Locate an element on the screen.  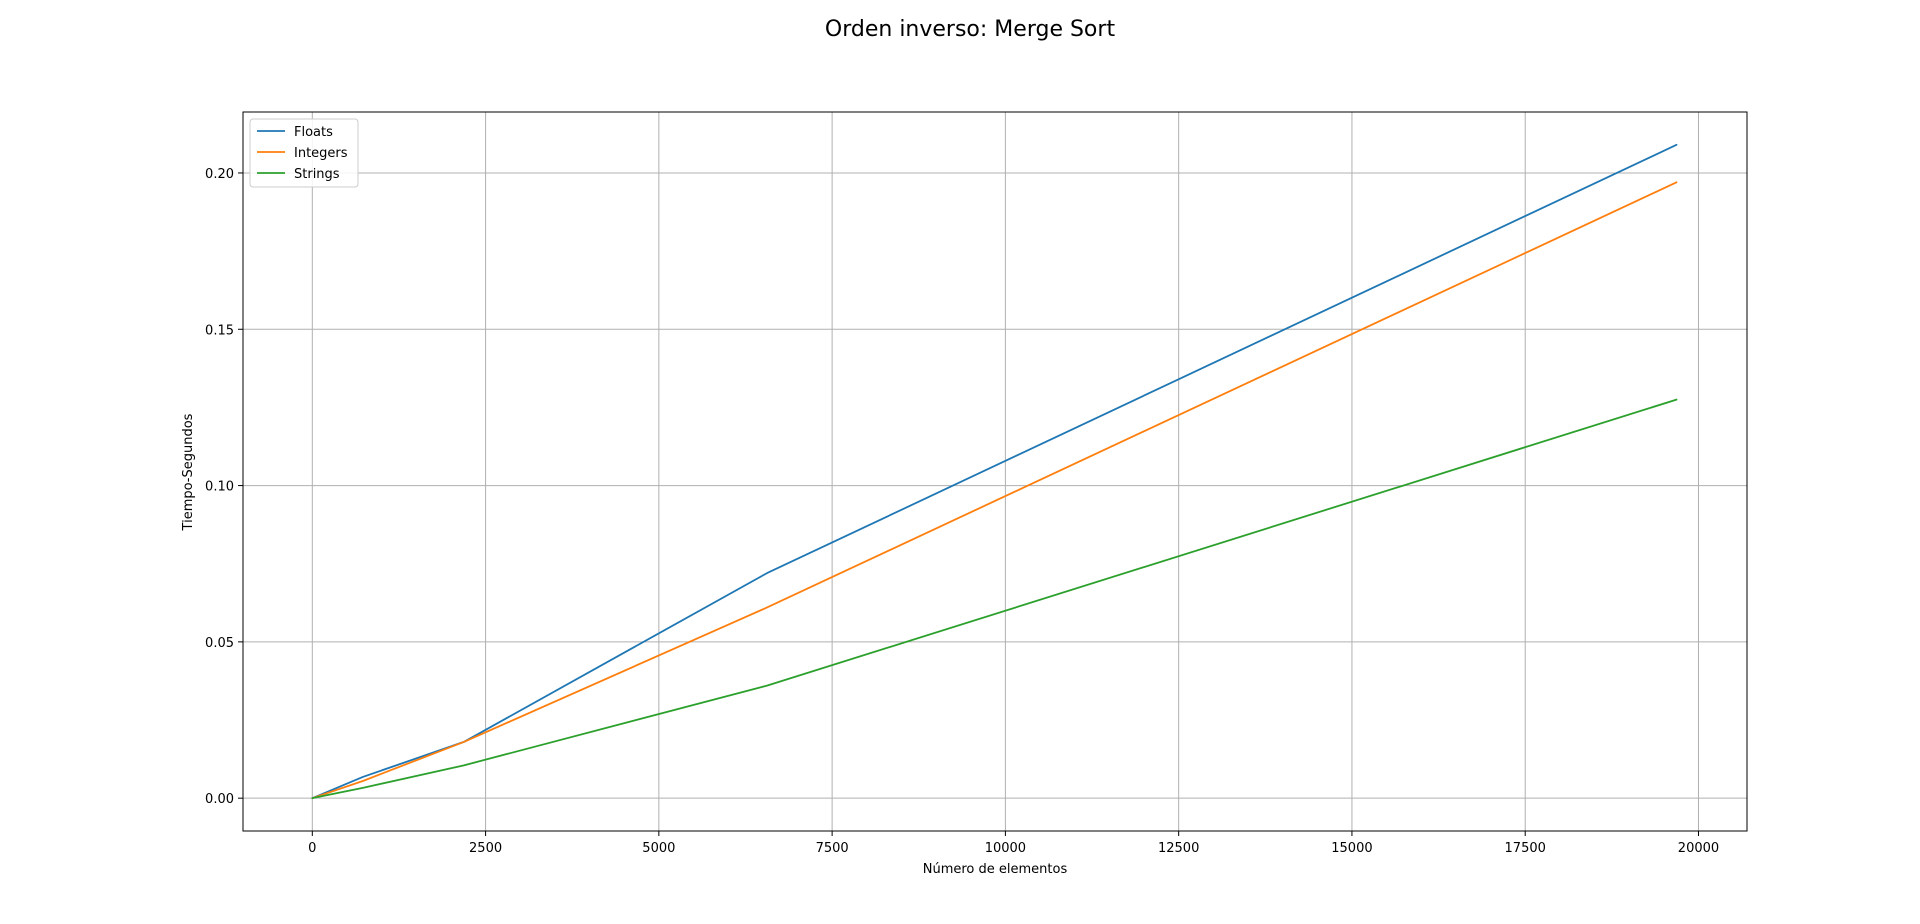
legend: Floats Integers Strings is located at coordinates (304, 153).